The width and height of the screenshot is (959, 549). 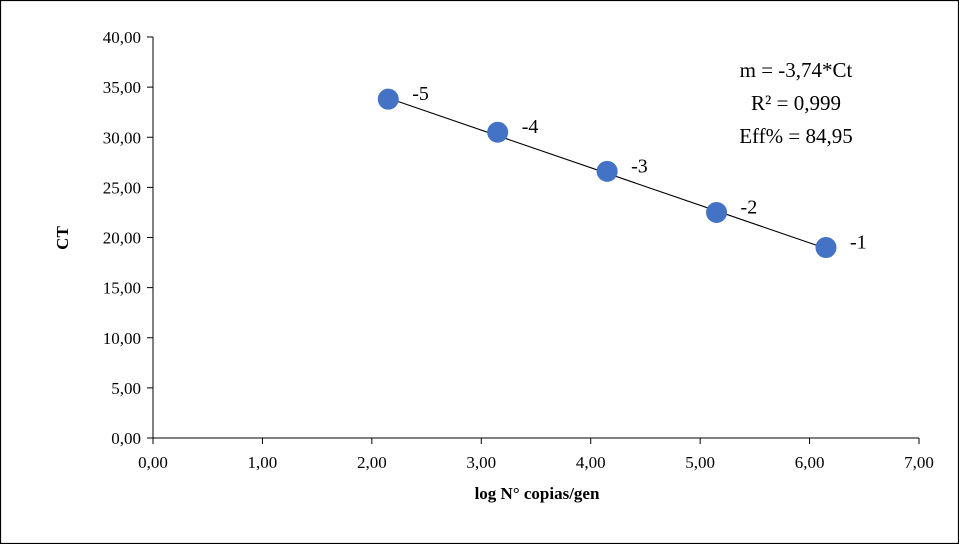 What do you see at coordinates (122, 37) in the screenshot?
I see `y-tick-label: 40,00` at bounding box center [122, 37].